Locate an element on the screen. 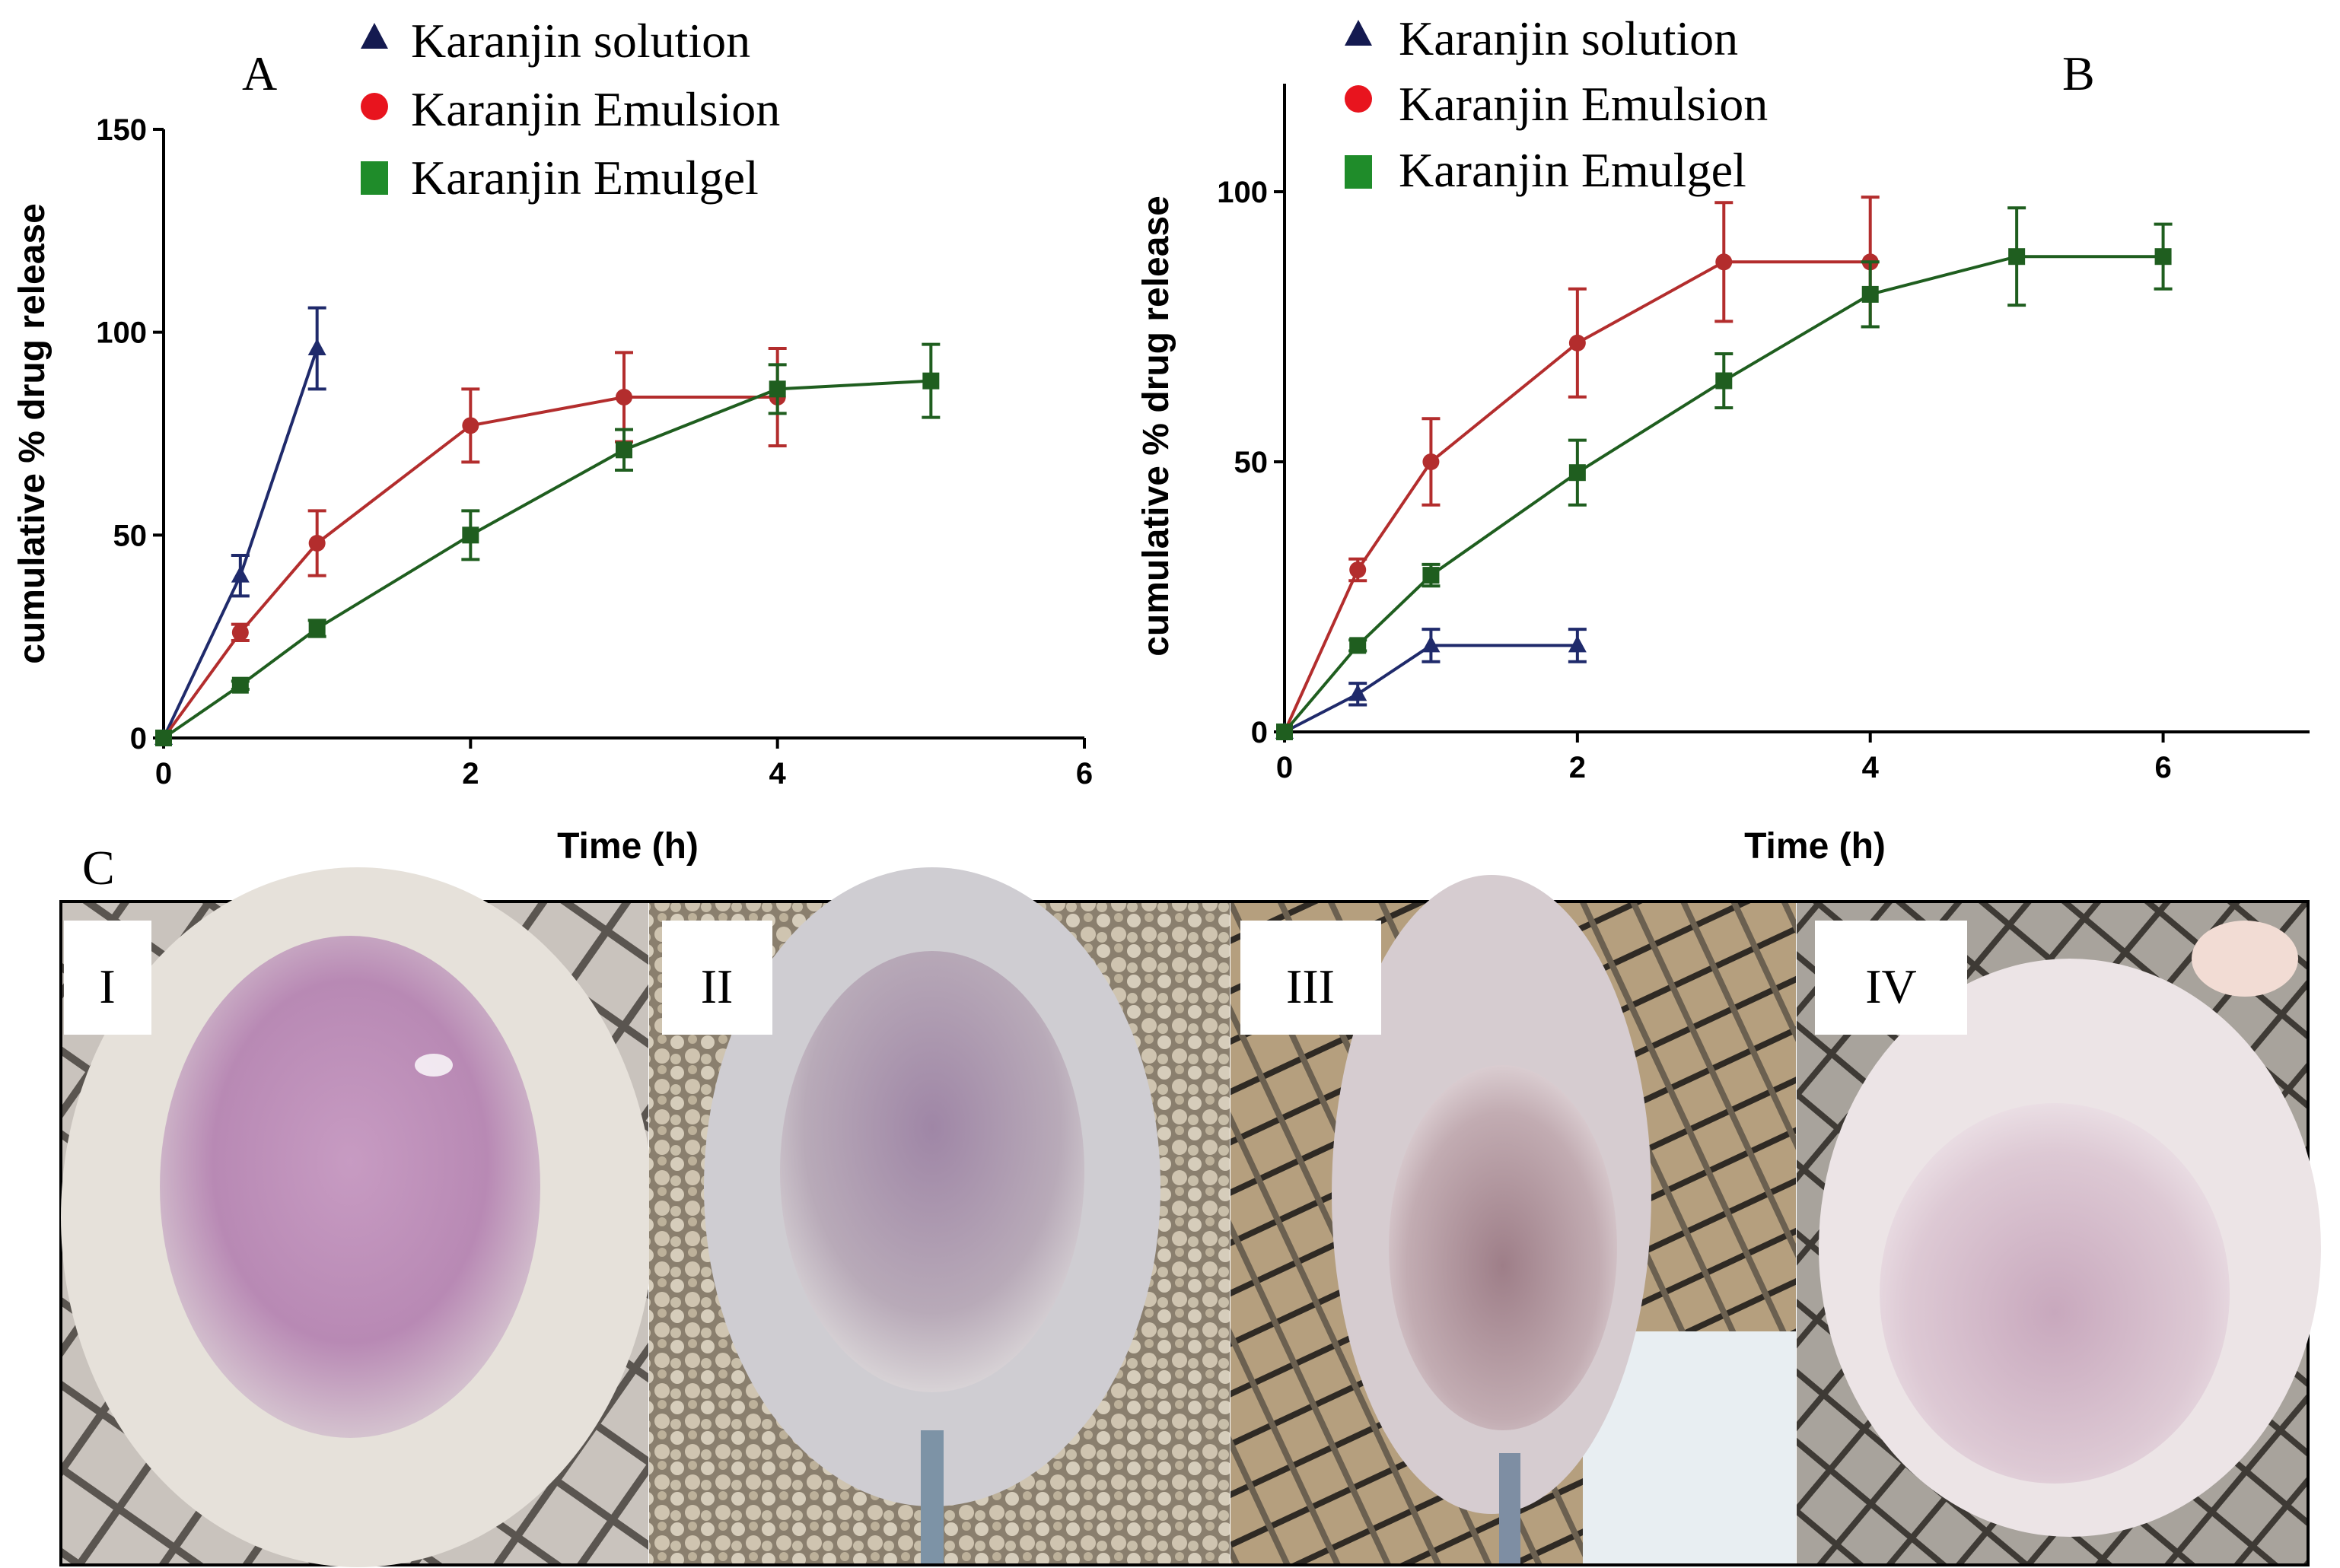  photo-iv-label: IV is located at coordinates (1891, 986).